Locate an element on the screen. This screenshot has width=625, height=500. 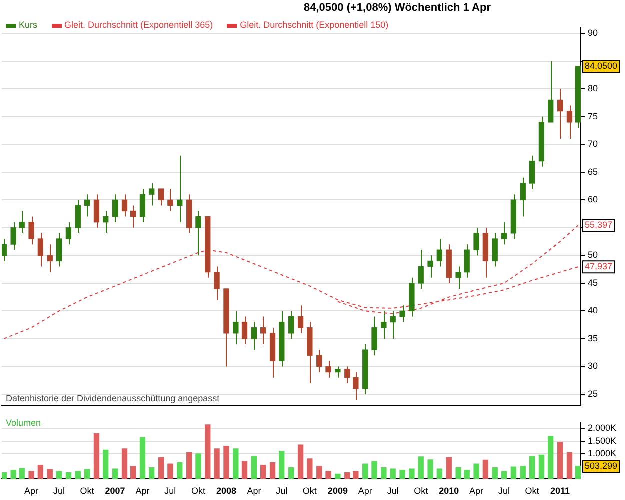
y-tick-label: 80 is located at coordinates (593, 89).